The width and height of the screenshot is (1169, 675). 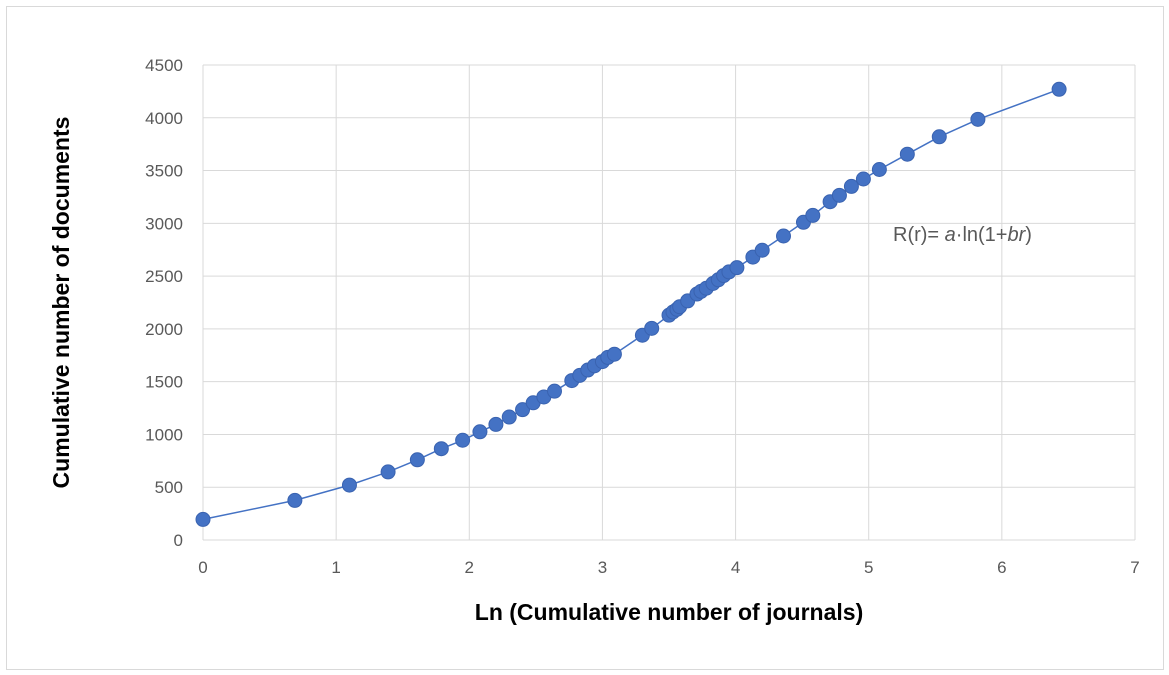 What do you see at coordinates (982, 235) in the screenshot?
I see `formula-mid: ·ln(1+` at bounding box center [982, 235].